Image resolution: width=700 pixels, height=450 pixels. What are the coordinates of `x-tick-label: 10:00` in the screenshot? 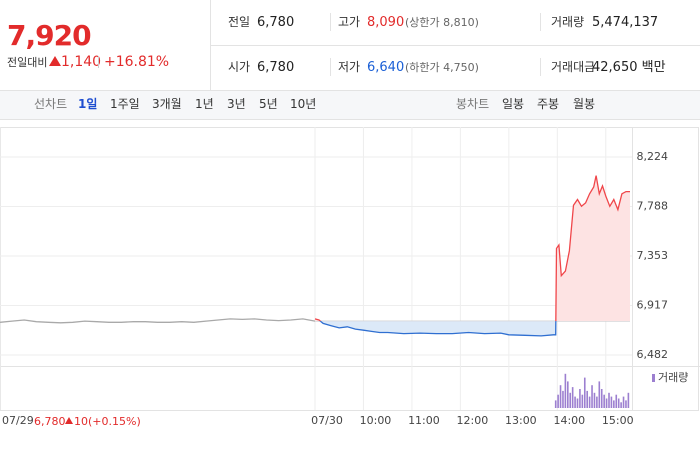 It's located at (376, 420).